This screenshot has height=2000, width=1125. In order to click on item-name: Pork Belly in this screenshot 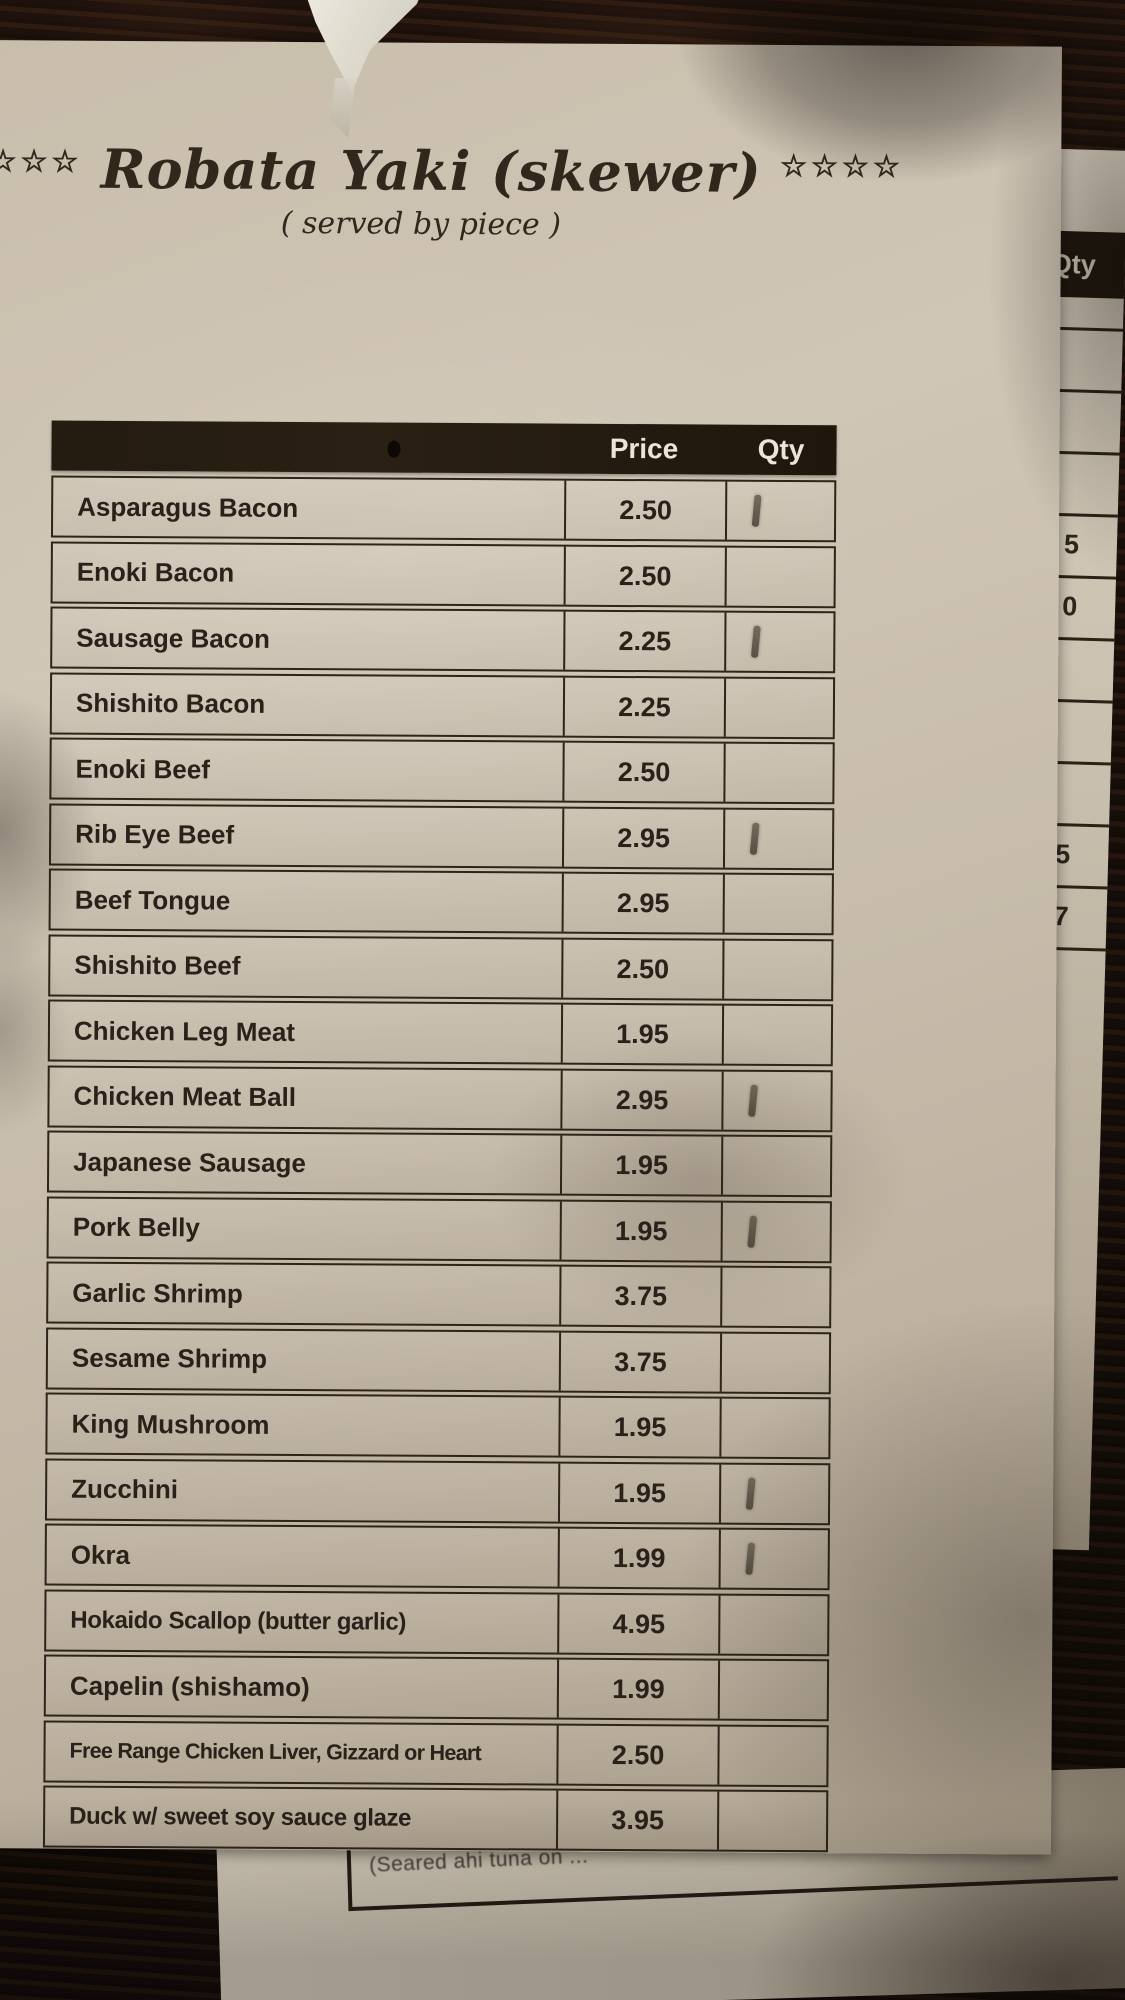, I will do `click(136, 1227)`.